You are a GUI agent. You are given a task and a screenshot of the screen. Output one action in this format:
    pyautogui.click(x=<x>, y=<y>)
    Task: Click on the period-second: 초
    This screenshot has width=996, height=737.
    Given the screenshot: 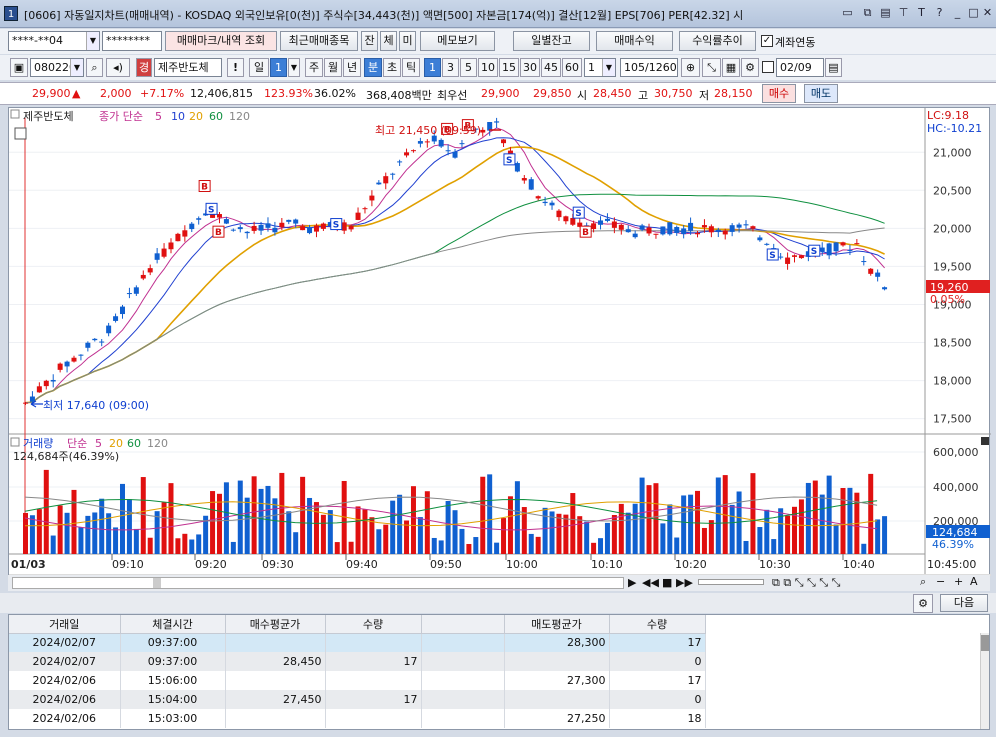 What is the action you would take?
    pyautogui.click(x=392, y=67)
    